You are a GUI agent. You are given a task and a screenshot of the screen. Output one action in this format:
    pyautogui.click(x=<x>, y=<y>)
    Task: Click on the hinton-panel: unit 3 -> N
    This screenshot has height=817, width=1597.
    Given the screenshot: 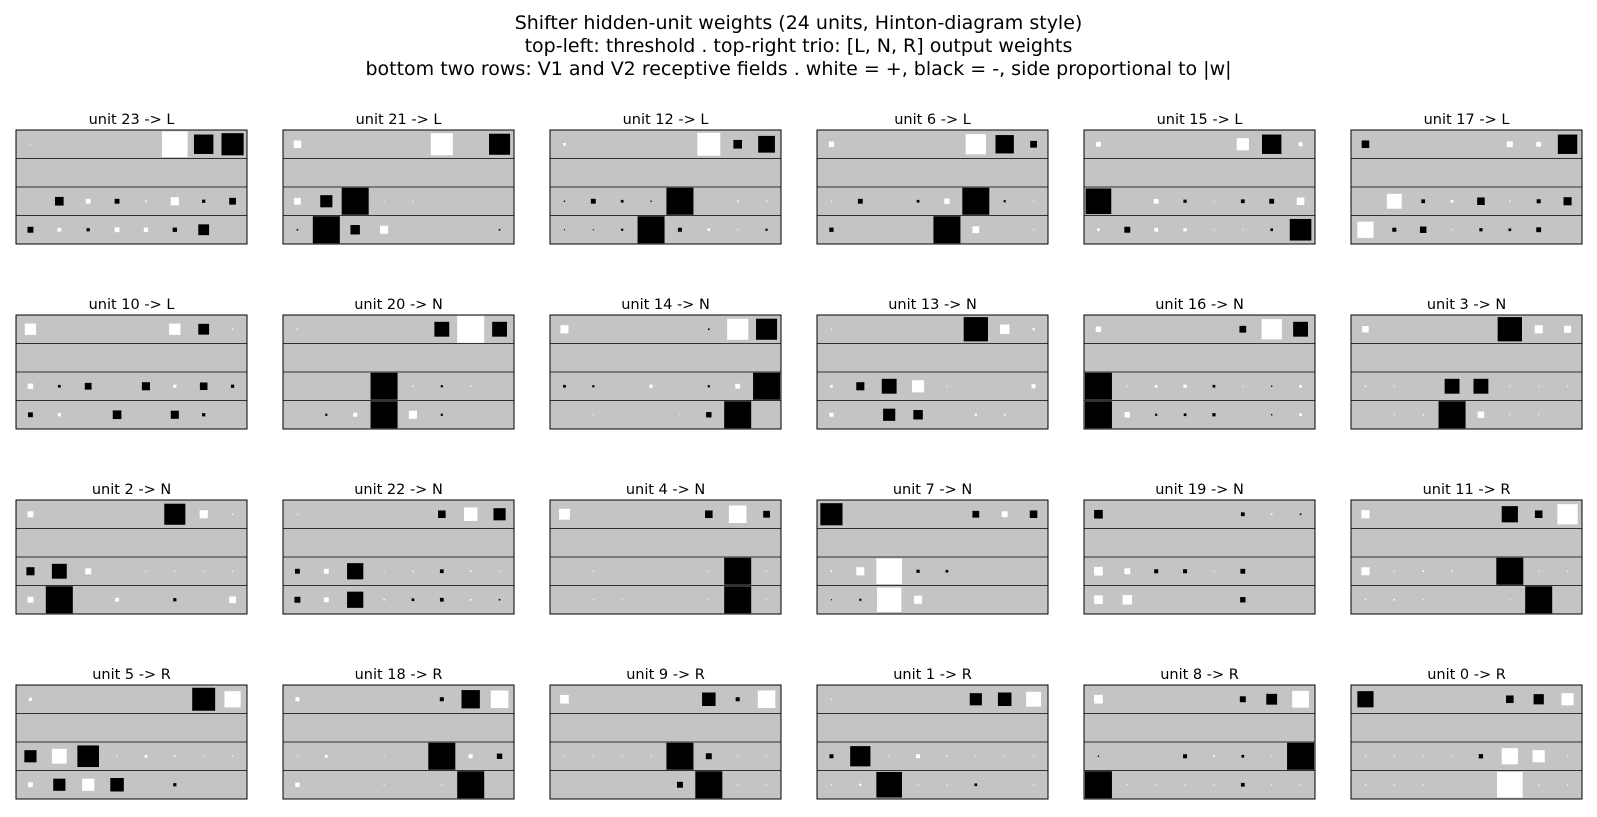 What is the action you would take?
    pyautogui.click(x=1466, y=363)
    